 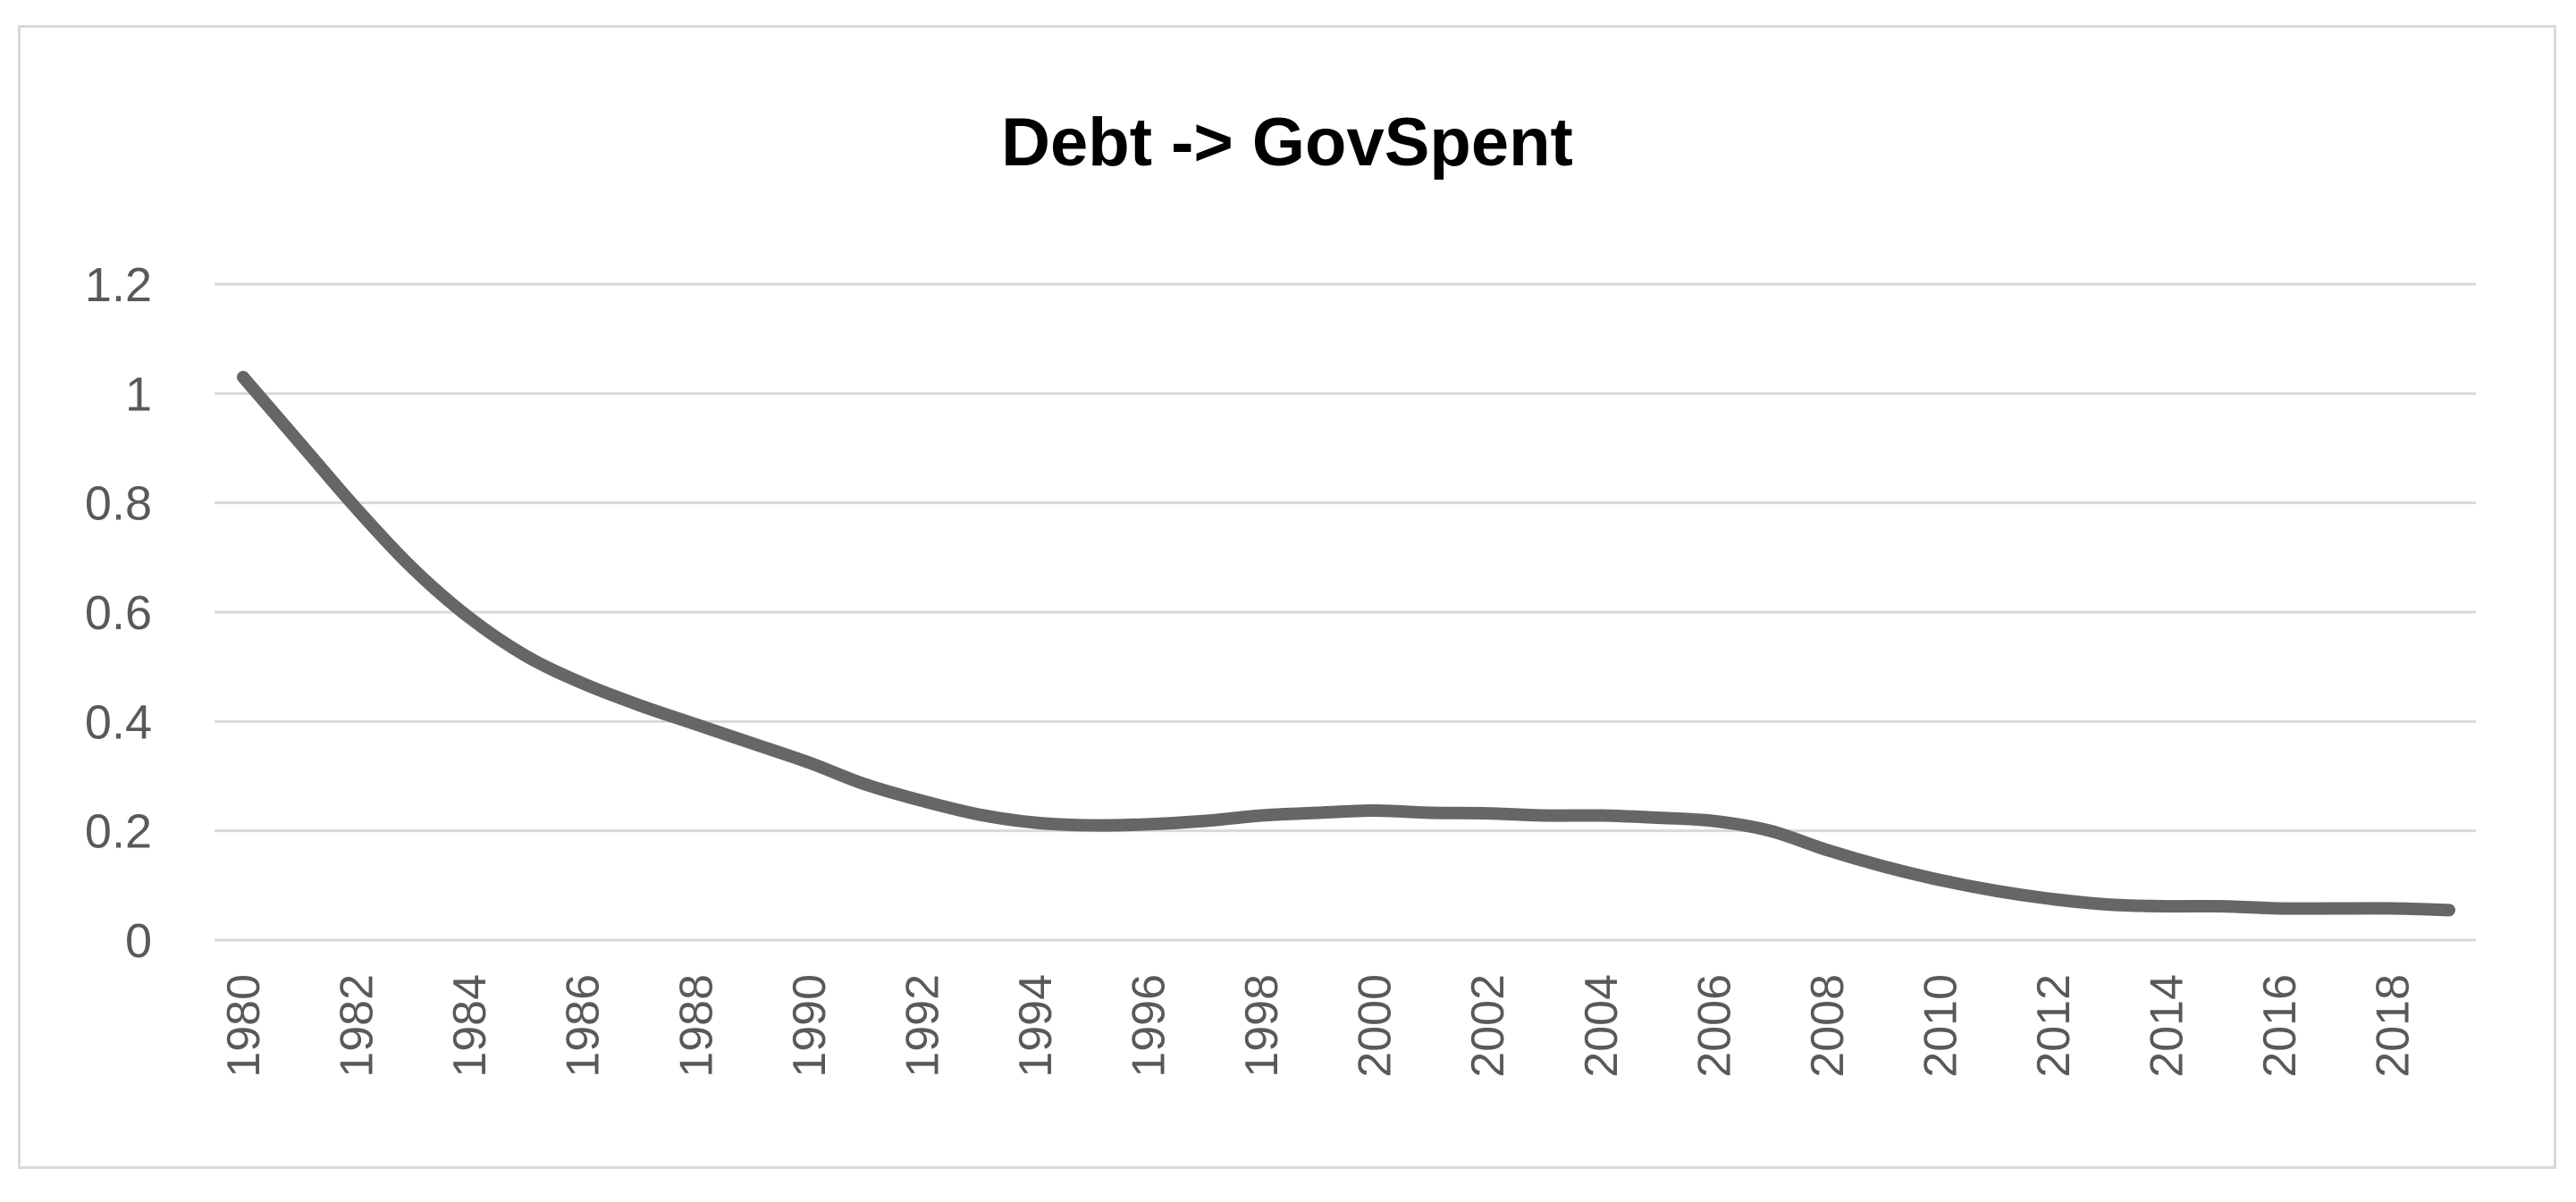 I want to click on chart-title: Debt -> GovSpent, so click(x=1287, y=143).